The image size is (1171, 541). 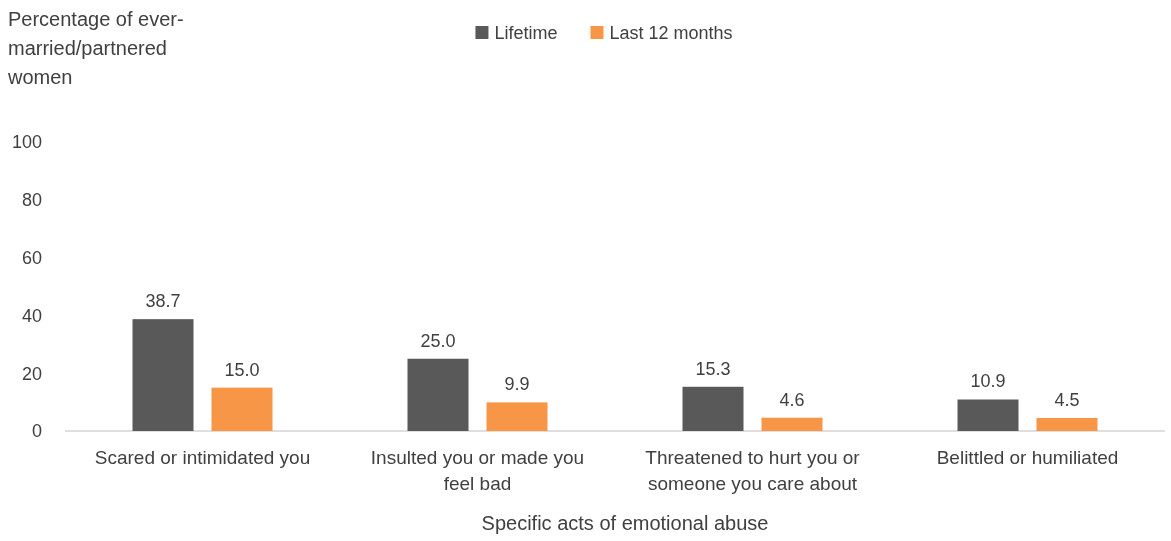 I want to click on data-label: 38.7, so click(x=163, y=301).